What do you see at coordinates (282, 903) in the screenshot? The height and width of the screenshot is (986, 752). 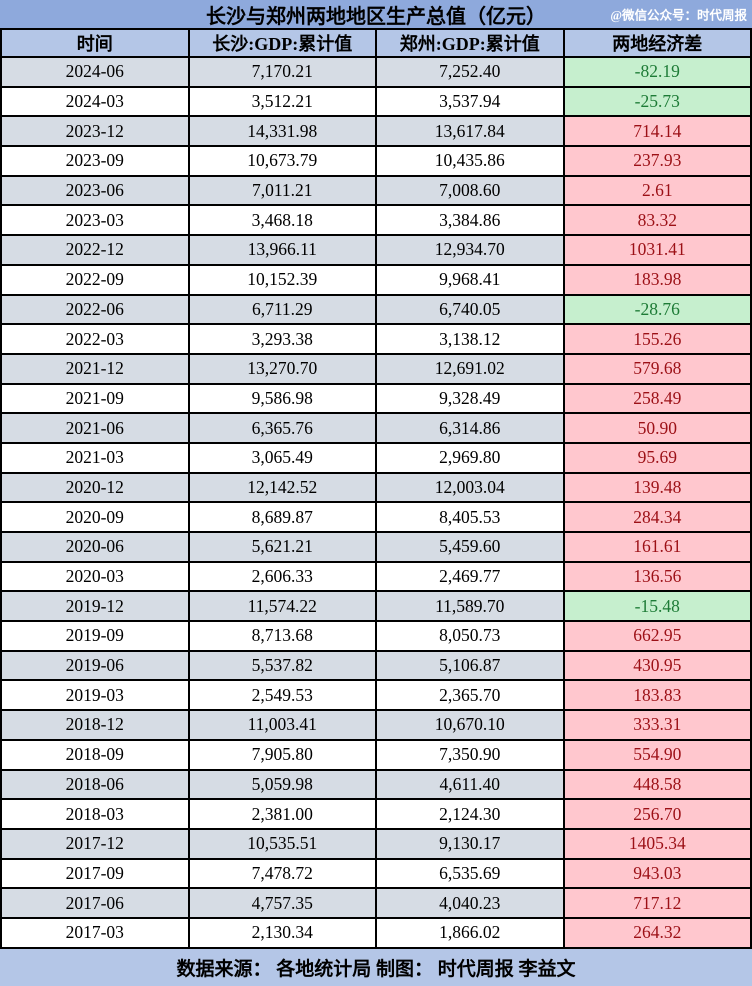 I see `cell-changsha-gdp: 4,757.35` at bounding box center [282, 903].